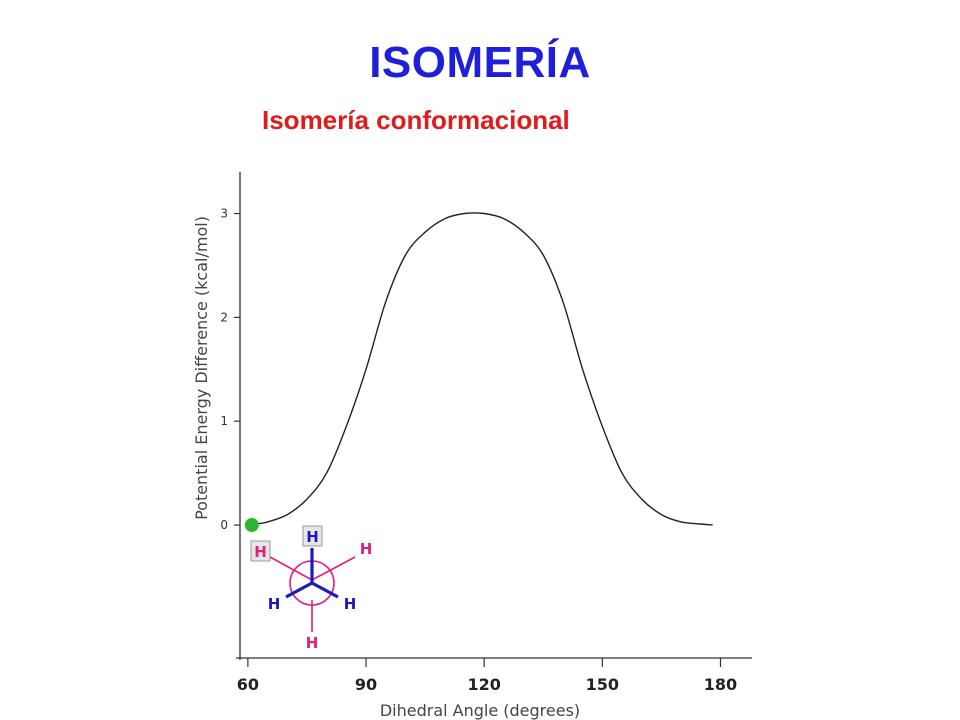 This screenshot has height=720, width=960. I want to click on h-back-upper-left: H, so click(260, 552).